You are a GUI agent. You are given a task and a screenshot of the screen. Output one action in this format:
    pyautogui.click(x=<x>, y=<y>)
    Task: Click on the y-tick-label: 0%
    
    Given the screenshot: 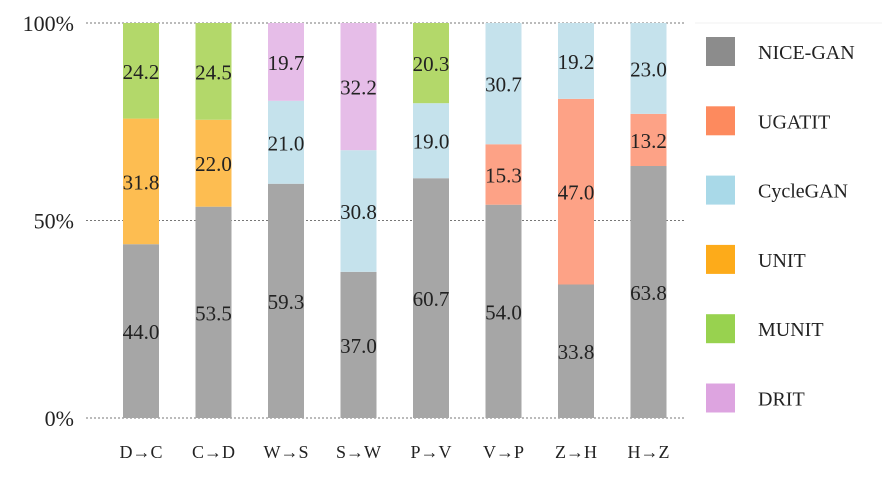 What is the action you would take?
    pyautogui.click(x=59, y=418)
    